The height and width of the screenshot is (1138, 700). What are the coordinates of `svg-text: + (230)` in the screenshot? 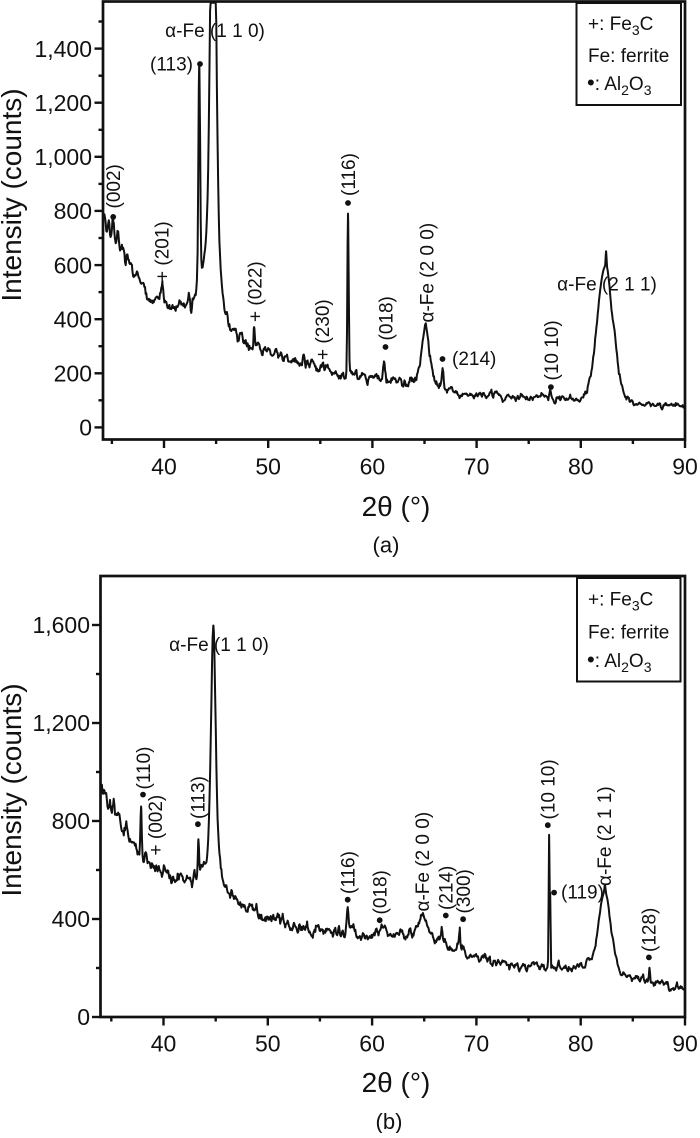 It's located at (323, 329).